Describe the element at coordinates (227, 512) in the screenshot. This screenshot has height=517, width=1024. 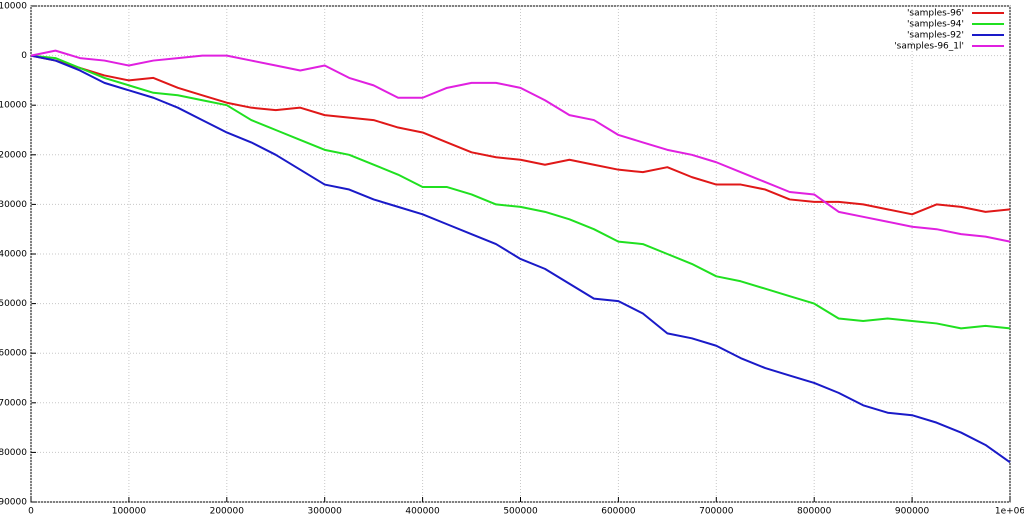
I see `x-tick-label: 200000` at that location.